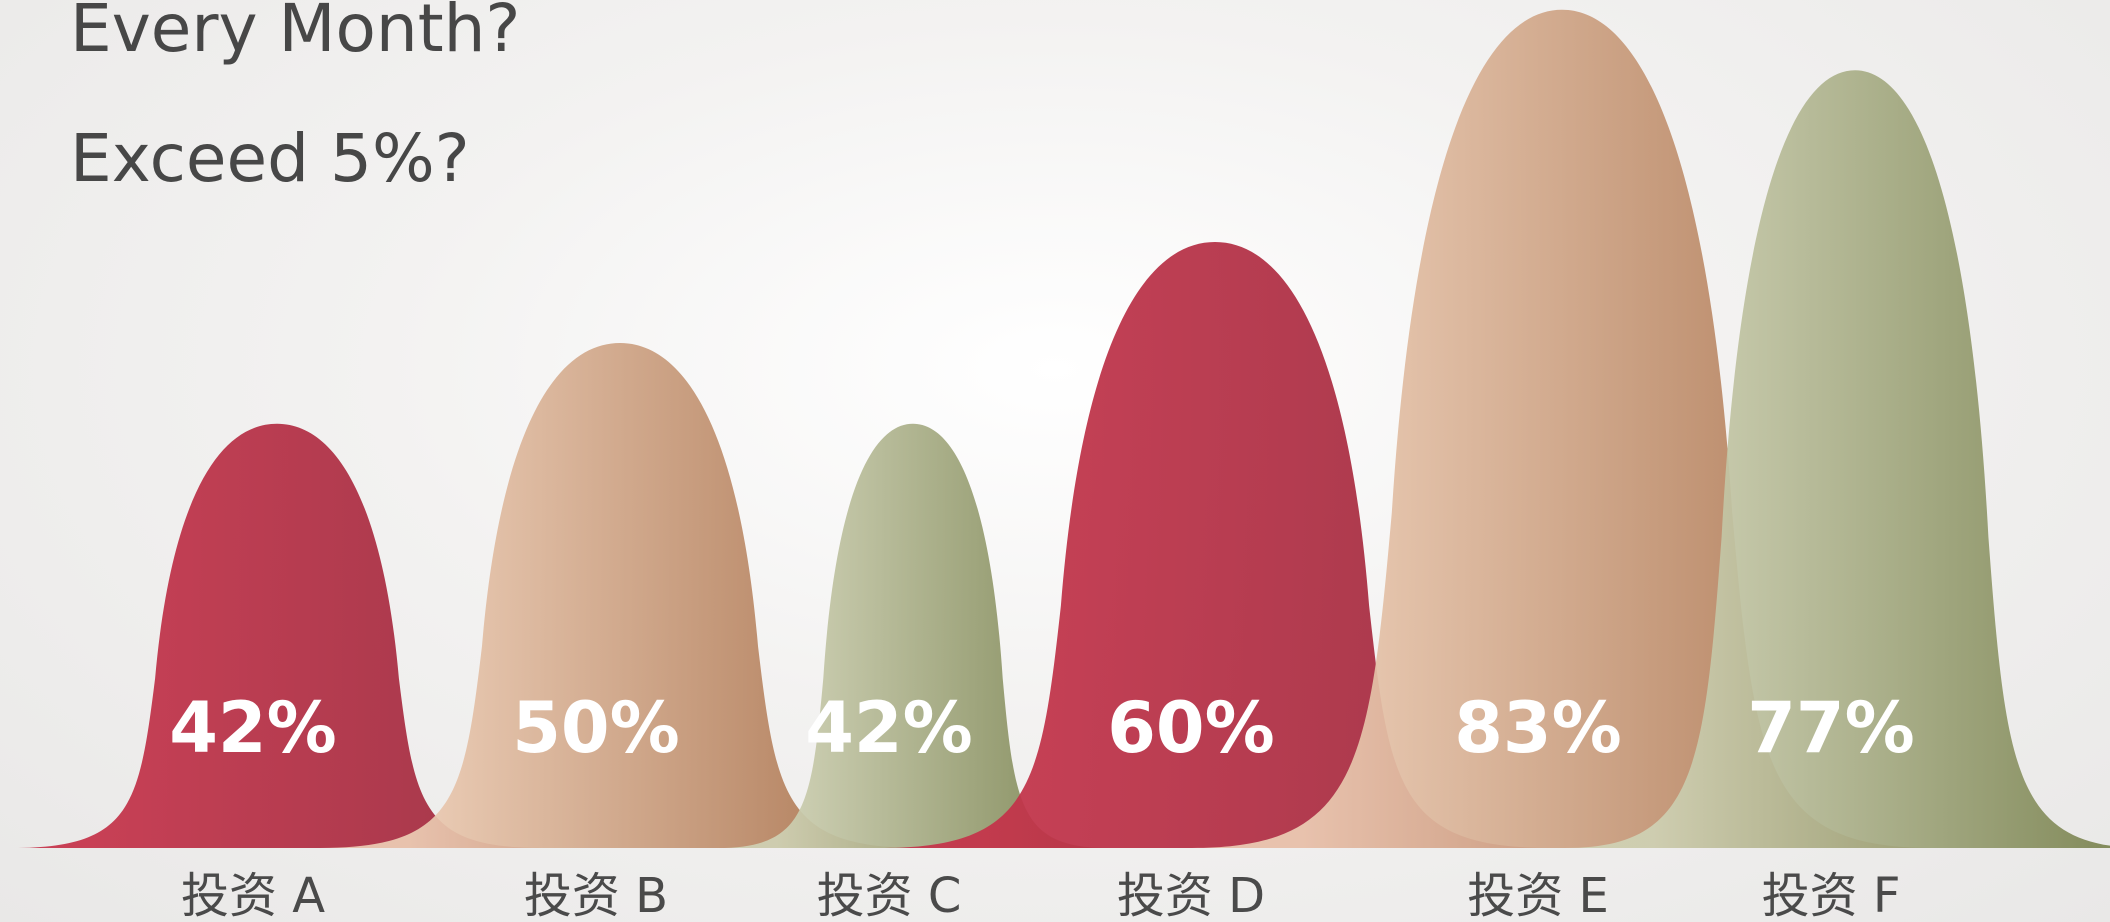 This screenshot has width=2110, height=922. What do you see at coordinates (596, 895) in the screenshot?
I see `category-label-2: 投资 B` at bounding box center [596, 895].